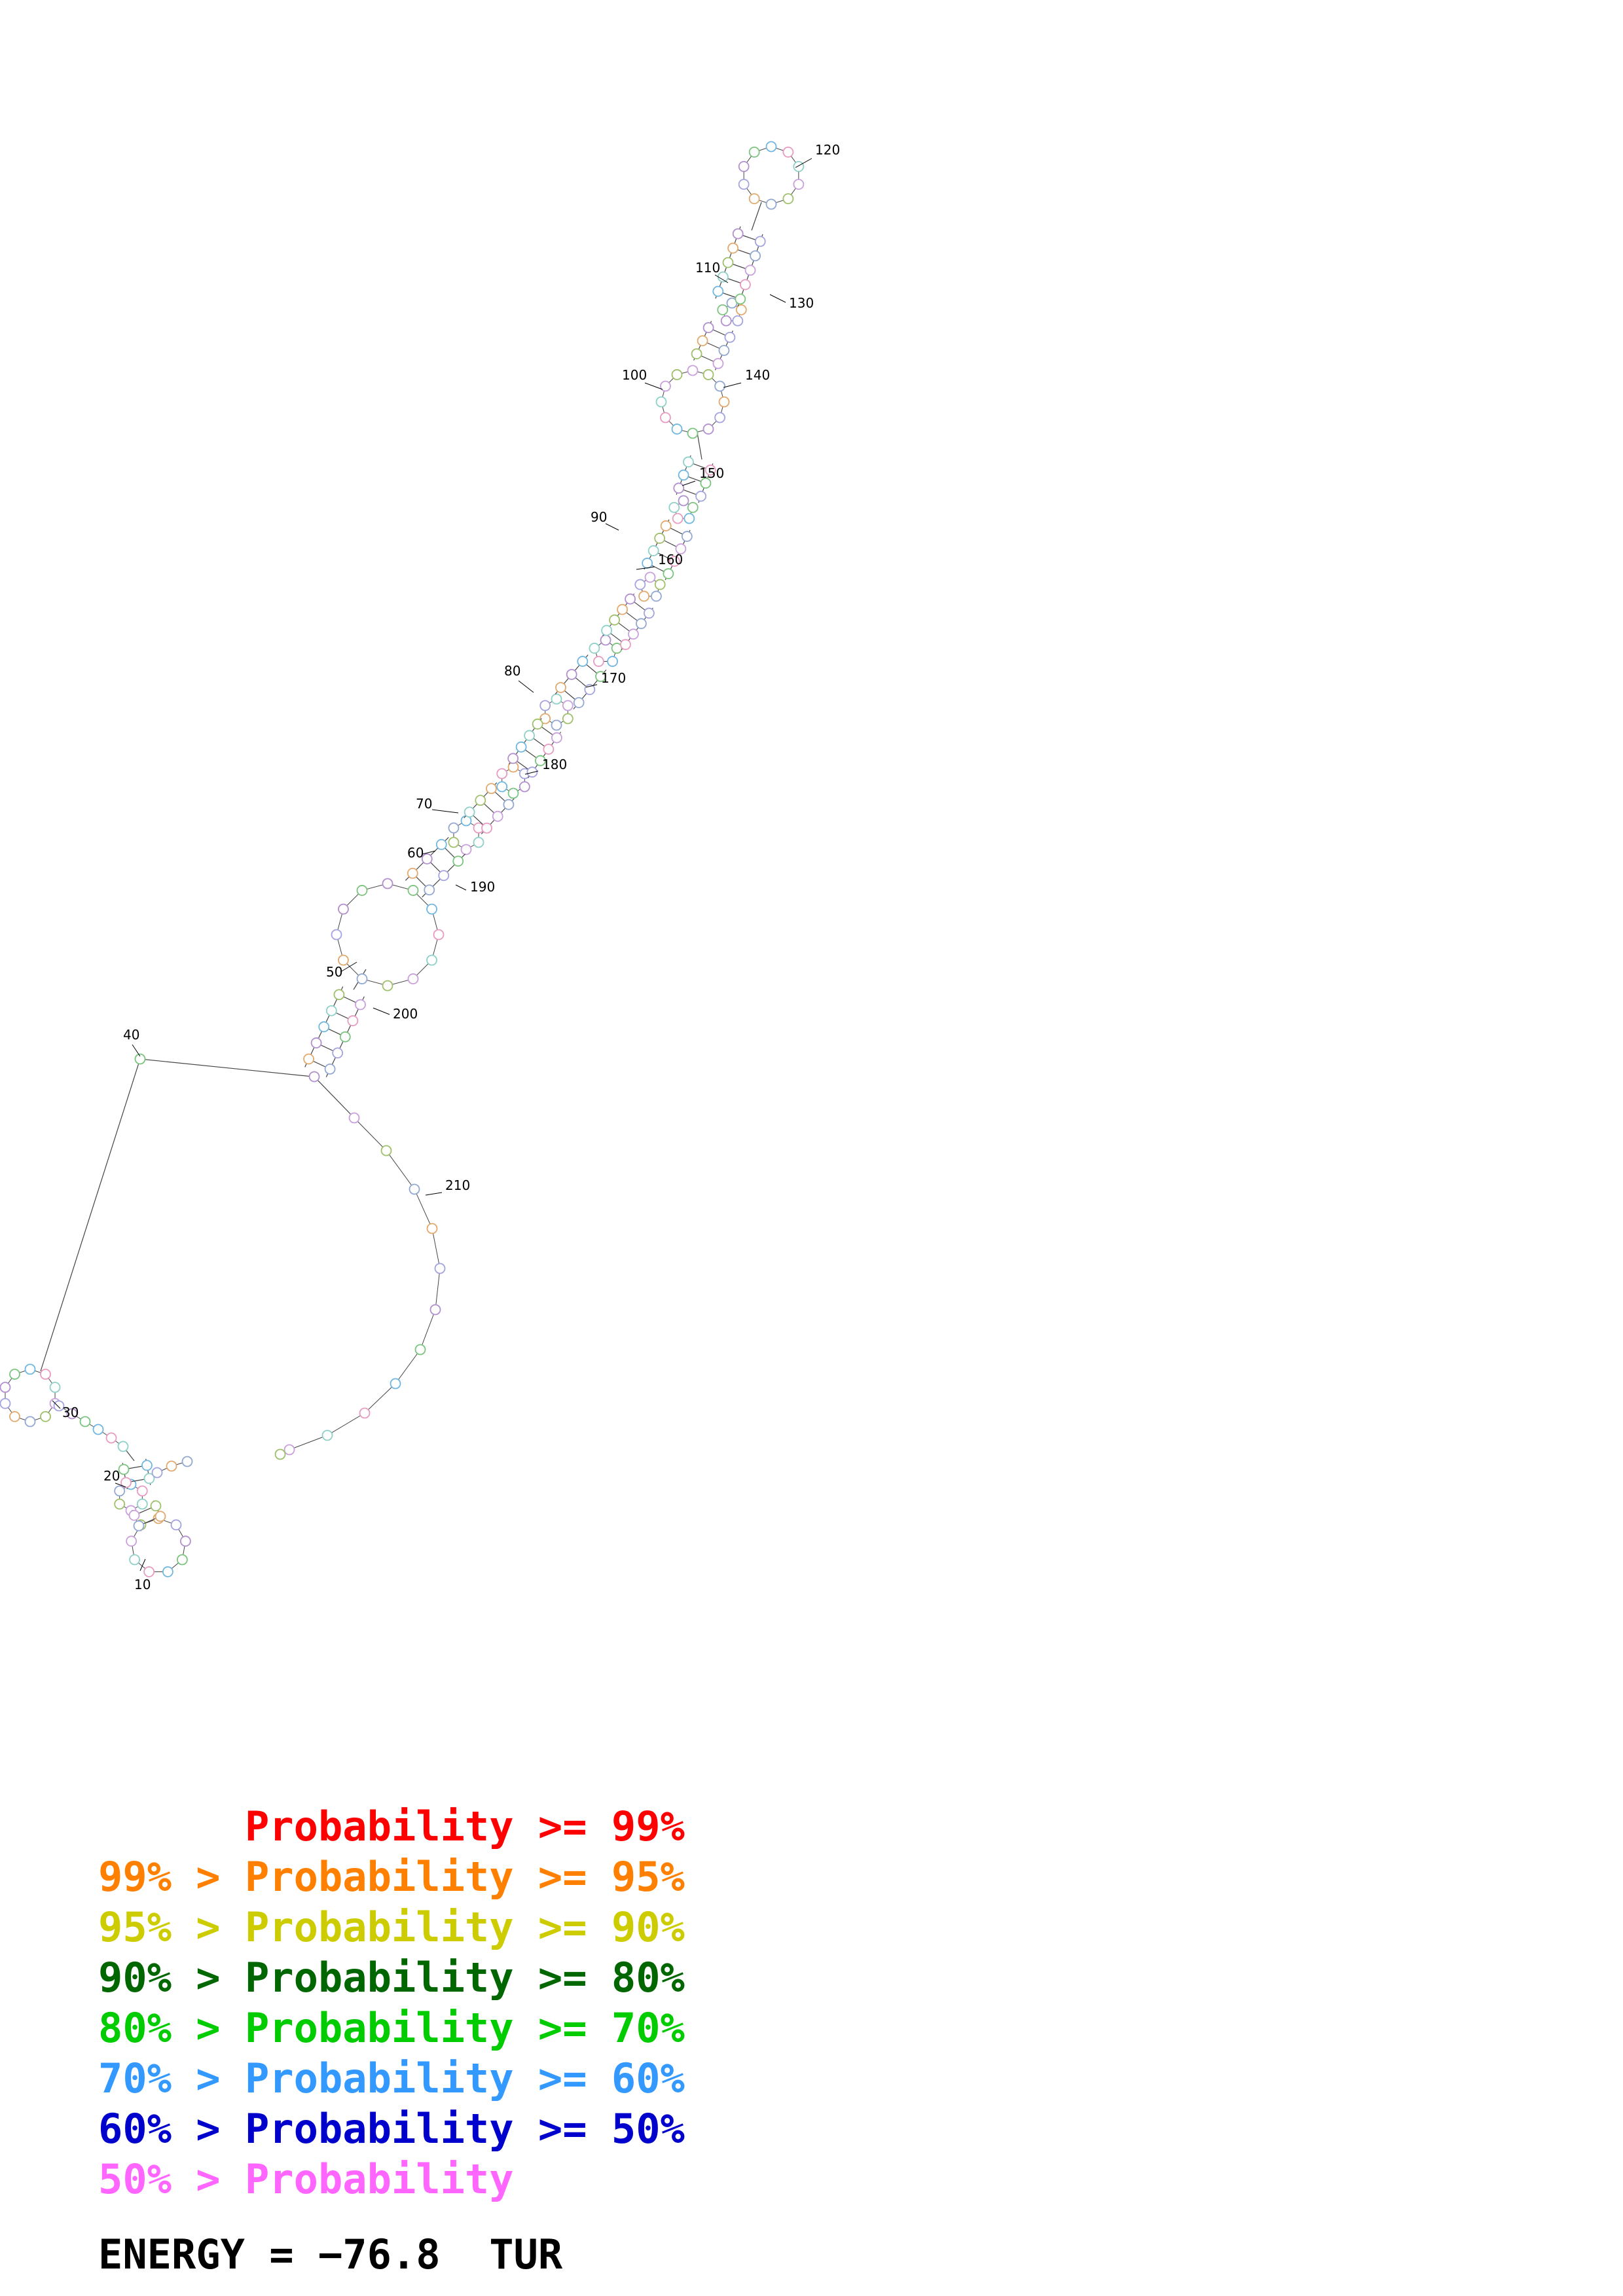  Describe the element at coordinates (391, 1877) in the screenshot. I see `legend-entry: 99% > Probability >= 95%` at that location.